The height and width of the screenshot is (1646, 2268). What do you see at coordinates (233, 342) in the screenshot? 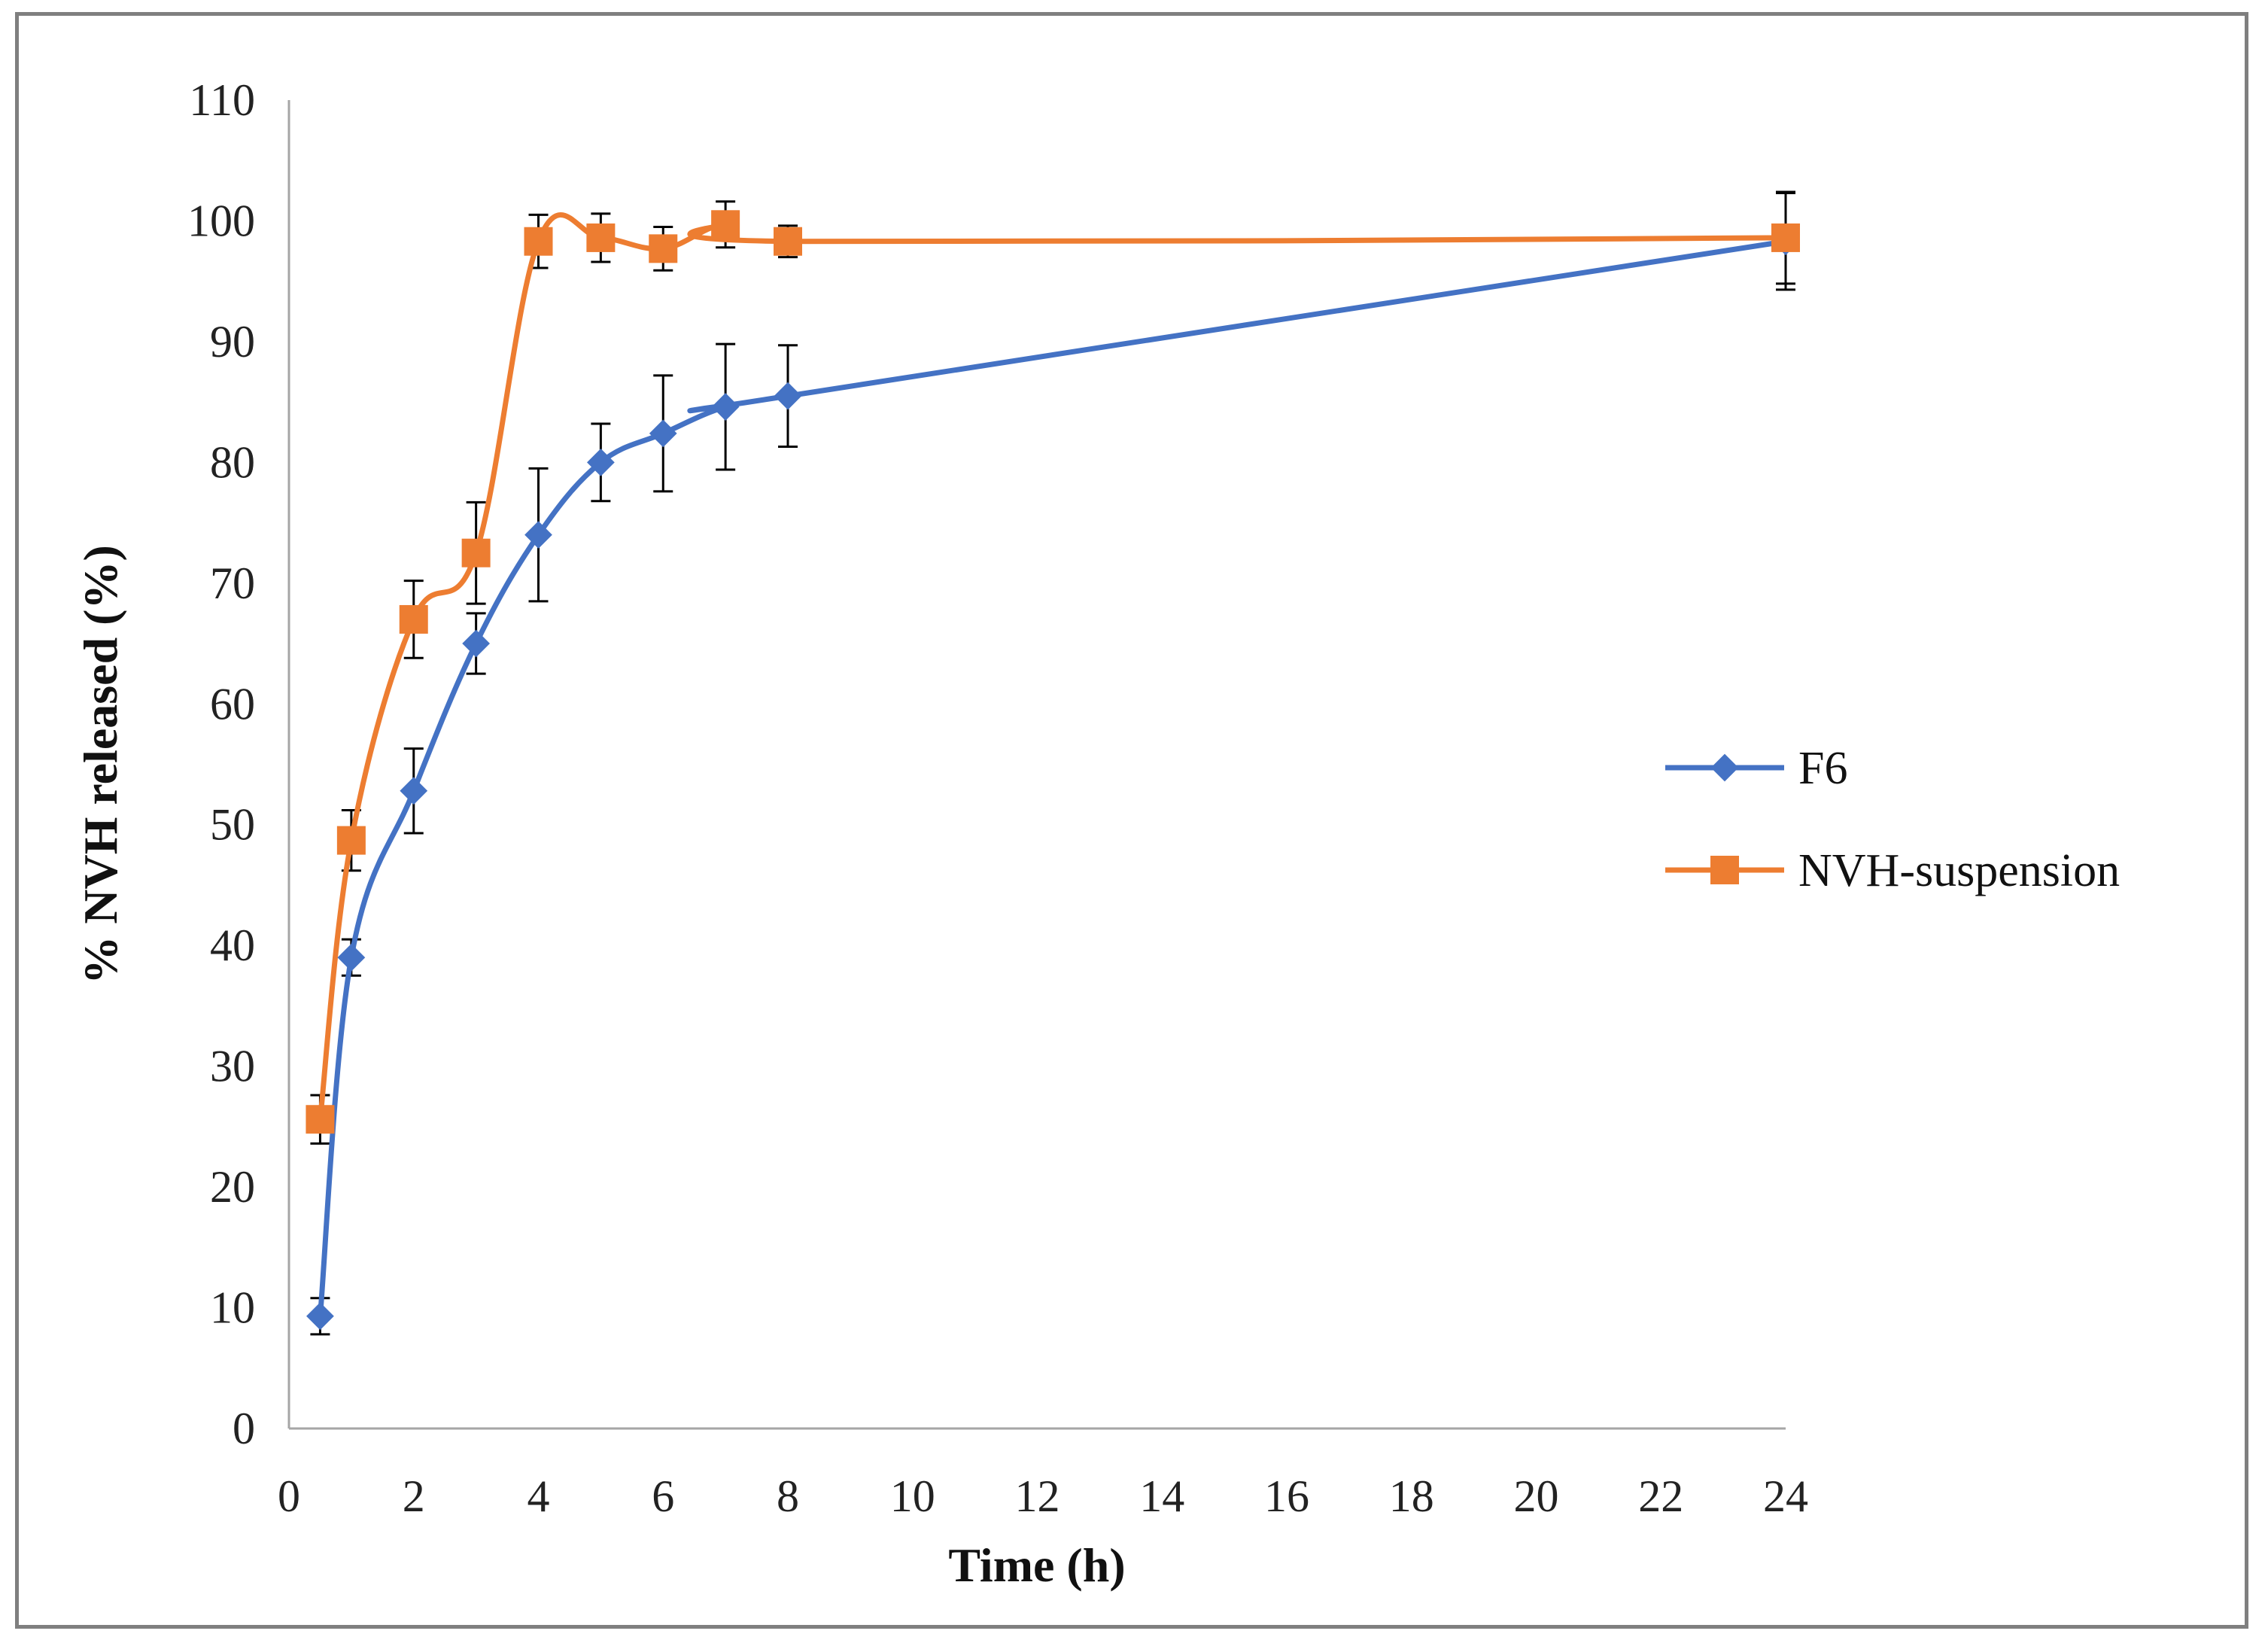
I see `y-tick-label-90: 90` at bounding box center [233, 342].